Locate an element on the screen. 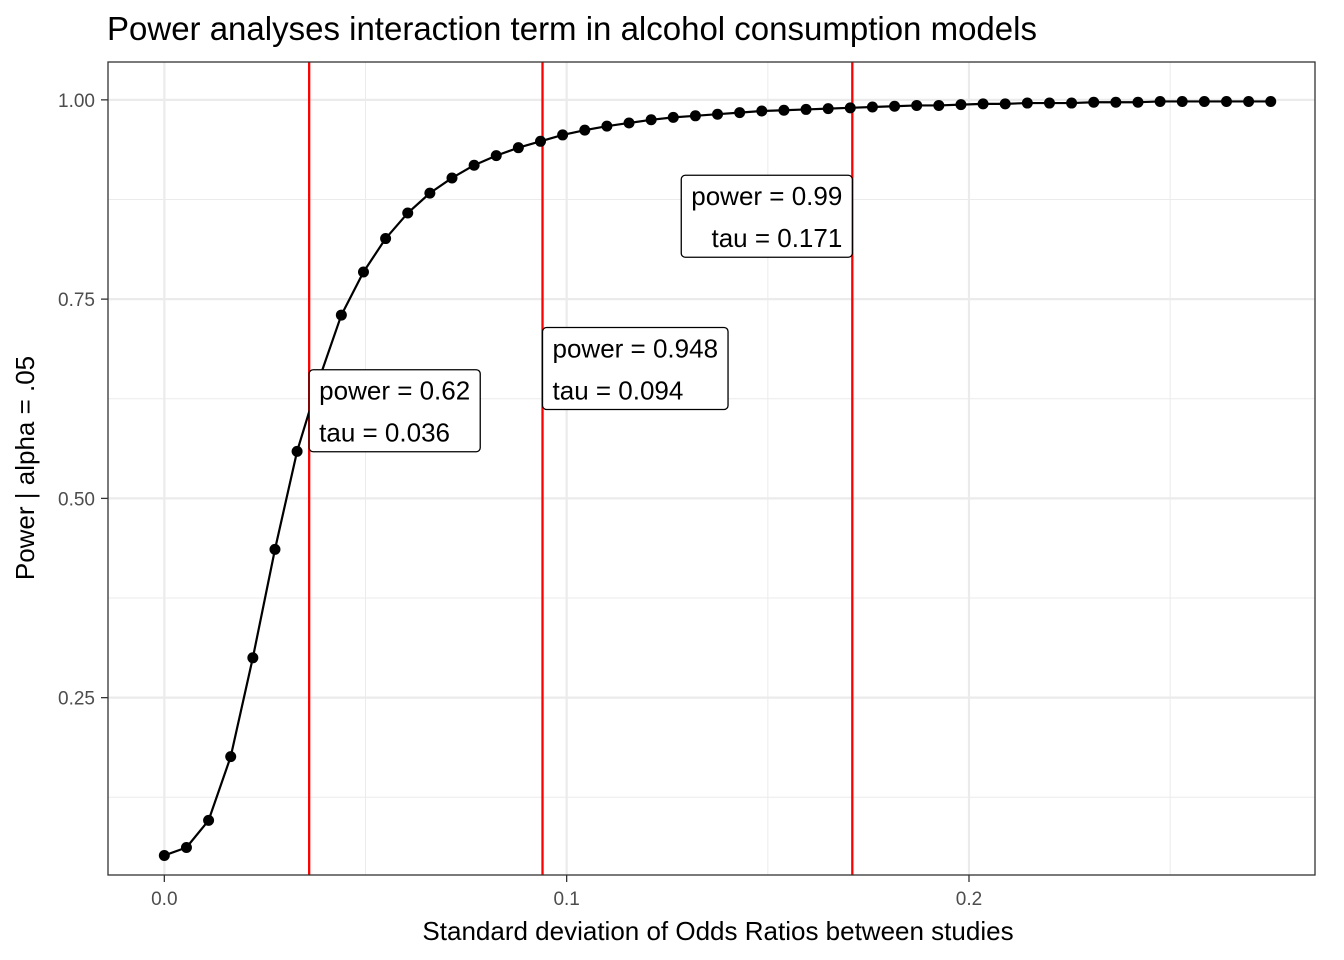  annotation-tau-text: tau = 0.094 is located at coordinates (618, 390).